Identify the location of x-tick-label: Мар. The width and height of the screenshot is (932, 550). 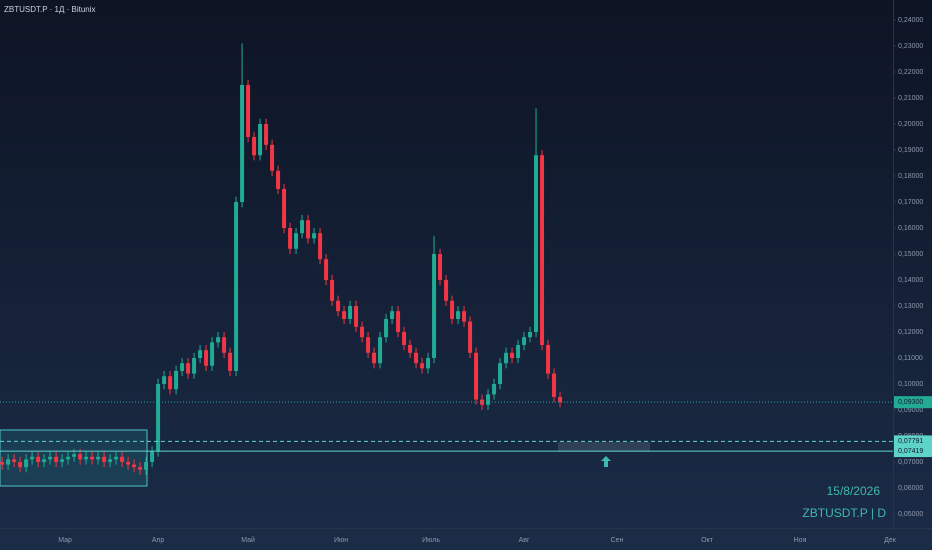
(65, 540).